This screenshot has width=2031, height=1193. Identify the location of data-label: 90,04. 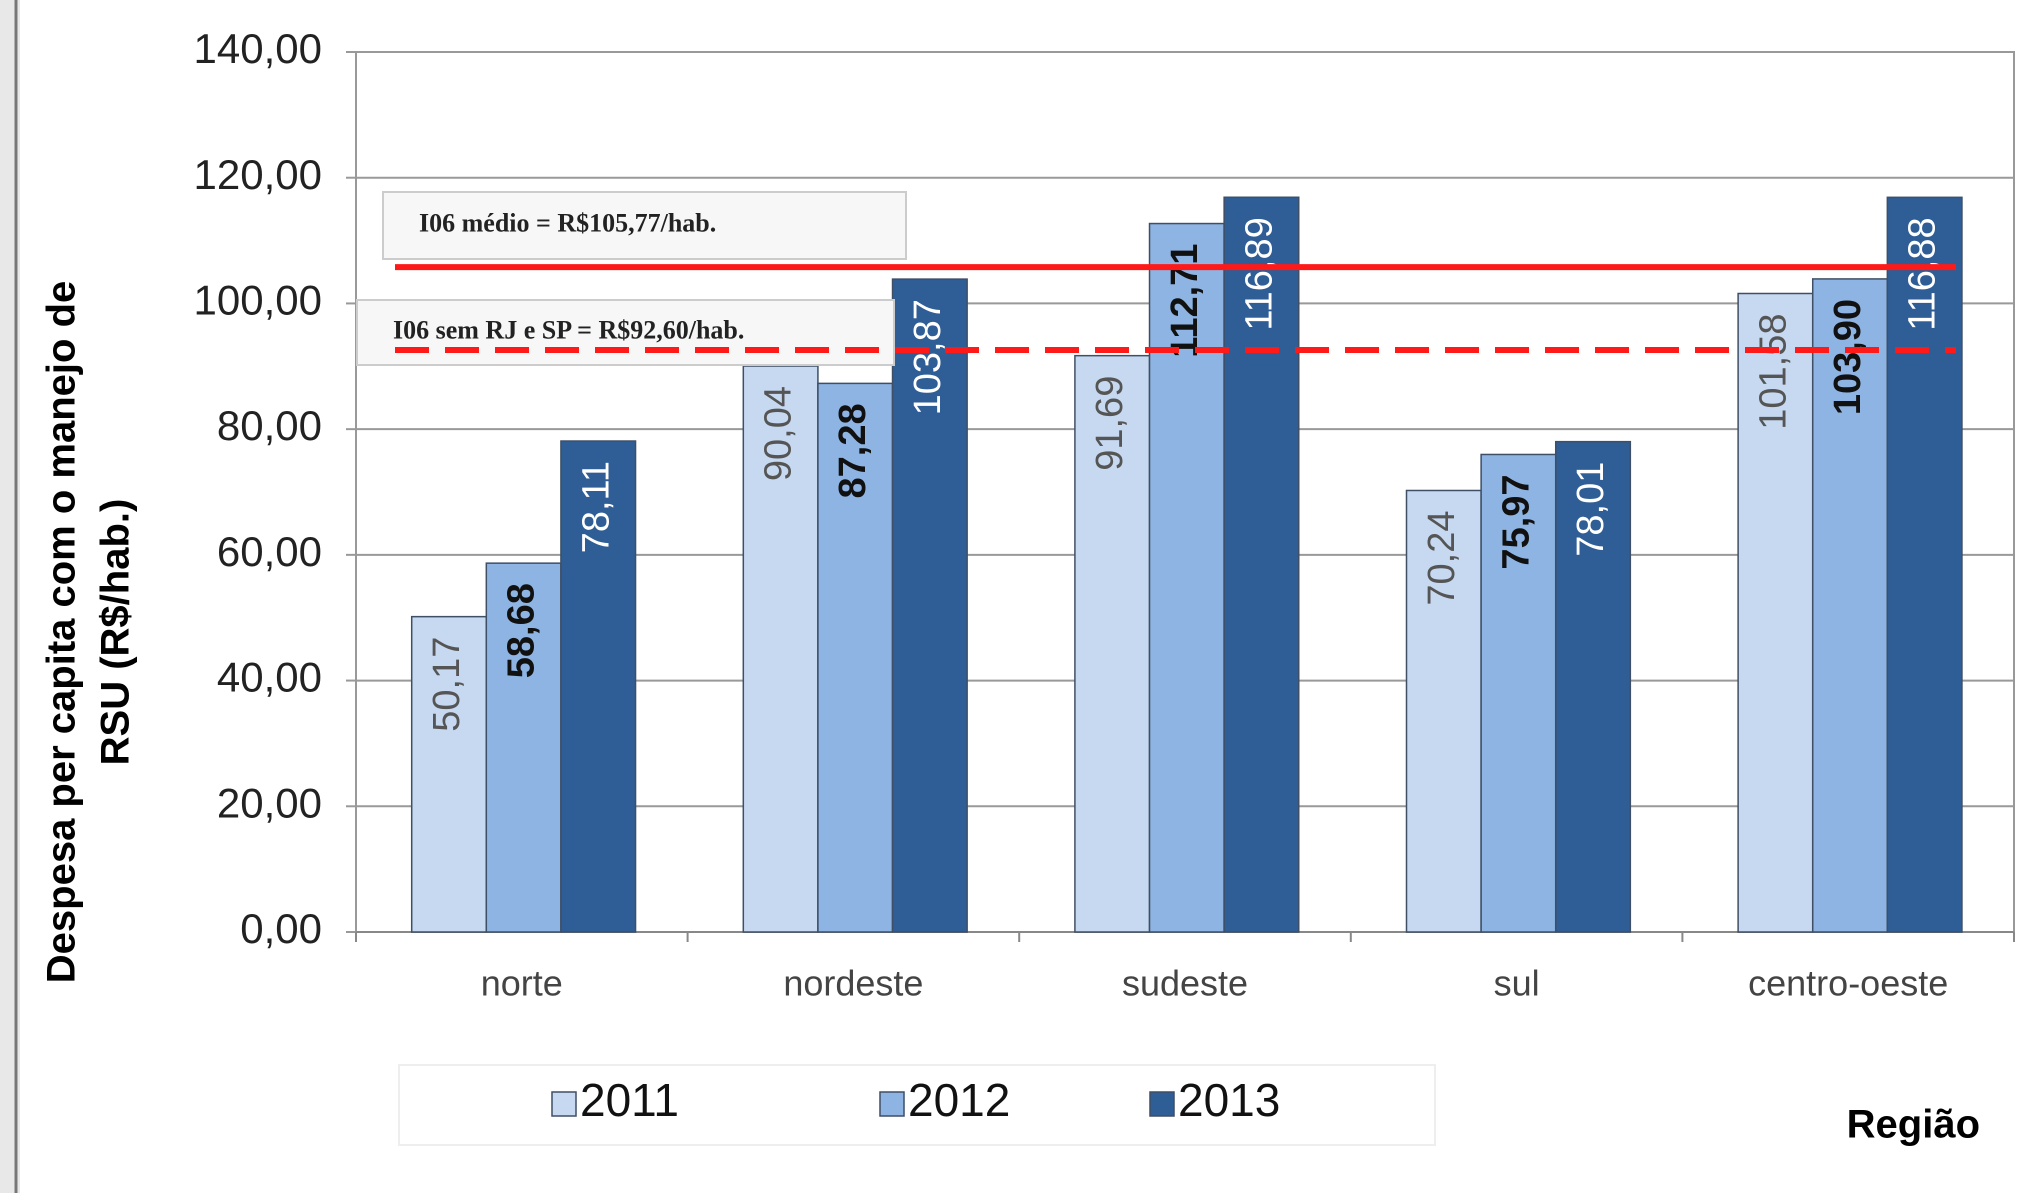
(779, 433).